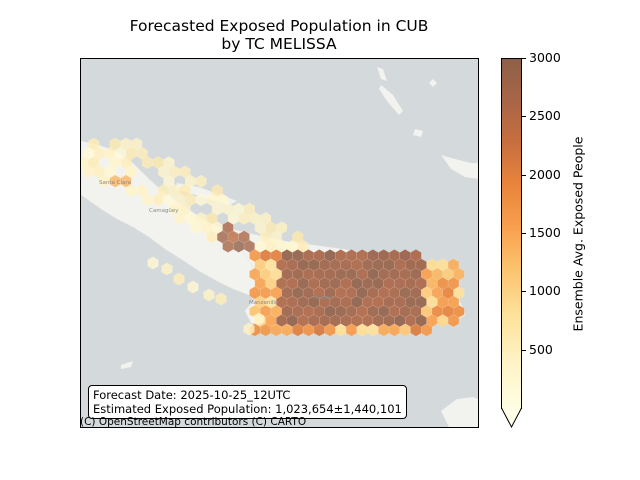  What do you see at coordinates (127, 365) in the screenshot?
I see `land-cayman` at bounding box center [127, 365].